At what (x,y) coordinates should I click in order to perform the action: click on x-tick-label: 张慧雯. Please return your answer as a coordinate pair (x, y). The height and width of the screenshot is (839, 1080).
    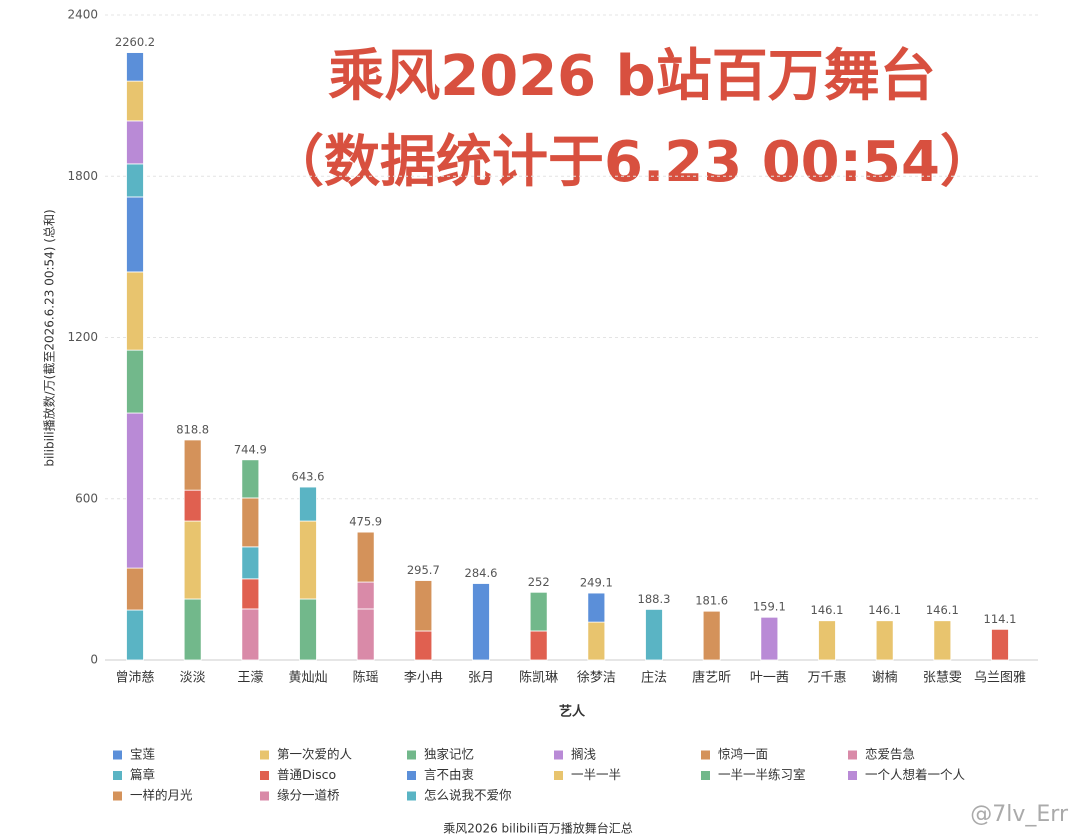
    Looking at the image, I should click on (942, 678).